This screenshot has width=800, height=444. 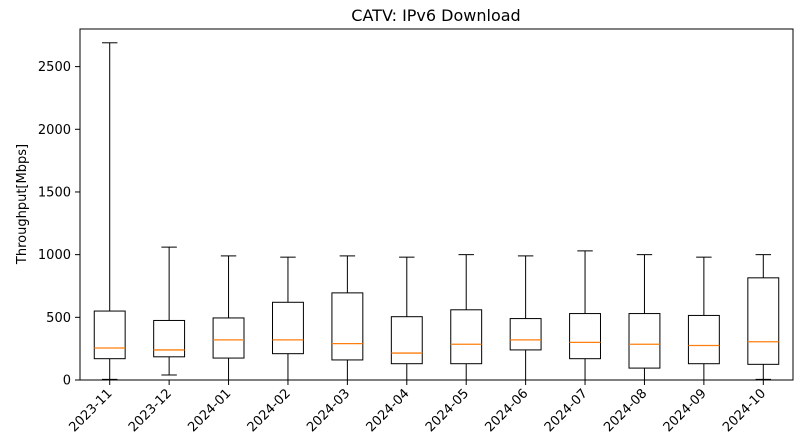 I want to click on x-tick-label: 2024-04, so click(x=388, y=410).